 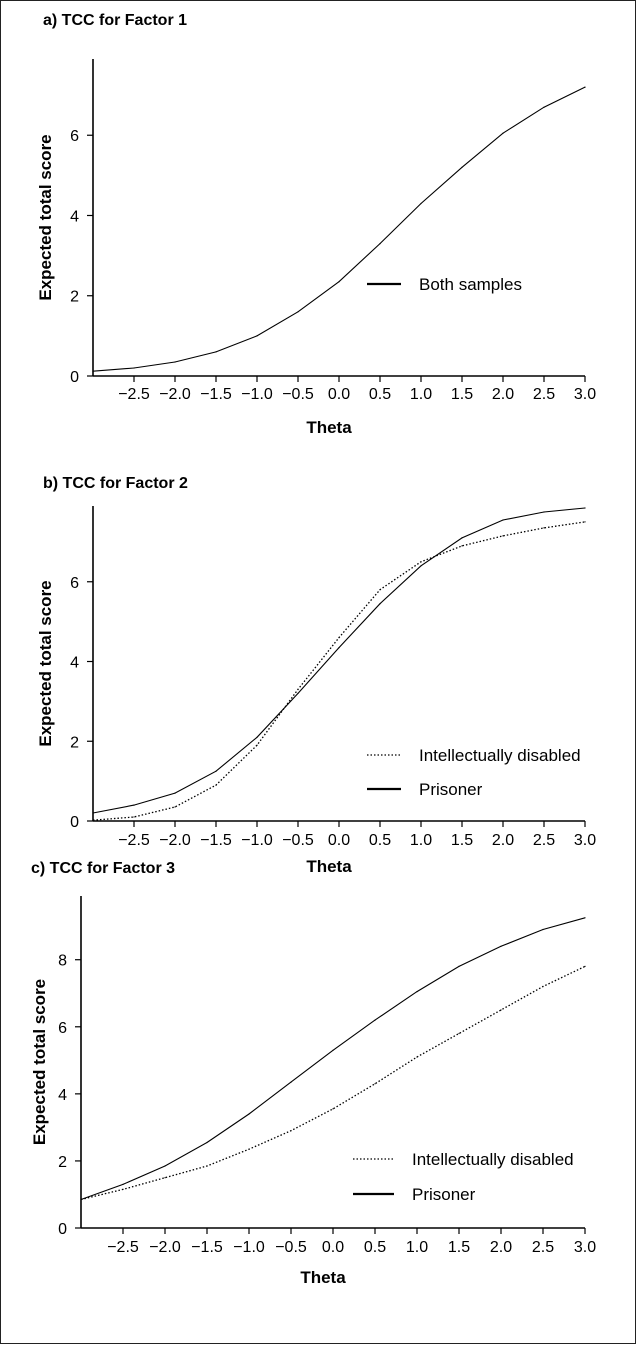 What do you see at coordinates (62, 961) in the screenshot?
I see `y-tick-label: 8` at bounding box center [62, 961].